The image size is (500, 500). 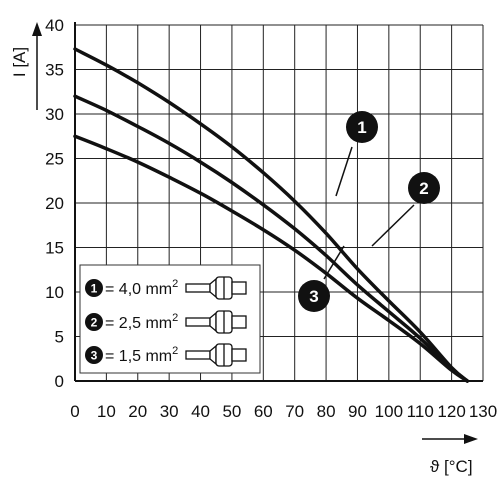 I want to click on y-tick-label: 15, so click(x=54, y=248).